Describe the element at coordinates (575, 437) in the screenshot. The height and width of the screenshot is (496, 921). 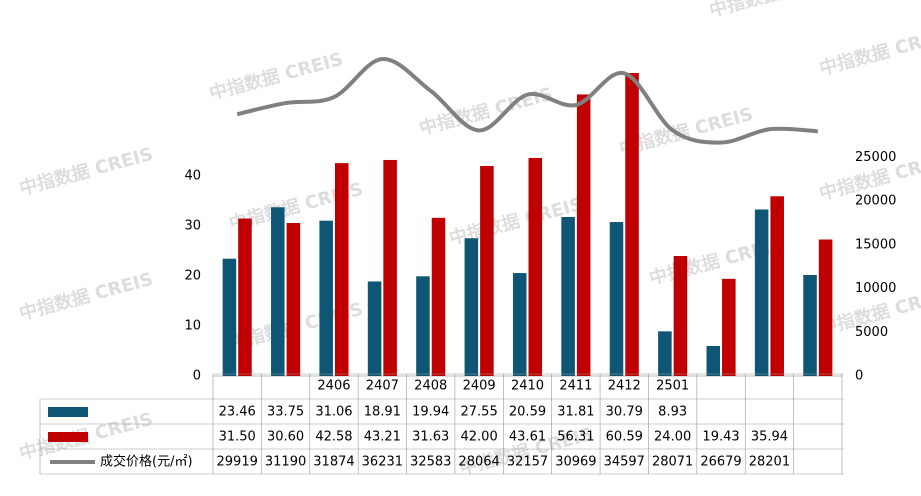
I see `table-cell: 56.31` at that location.